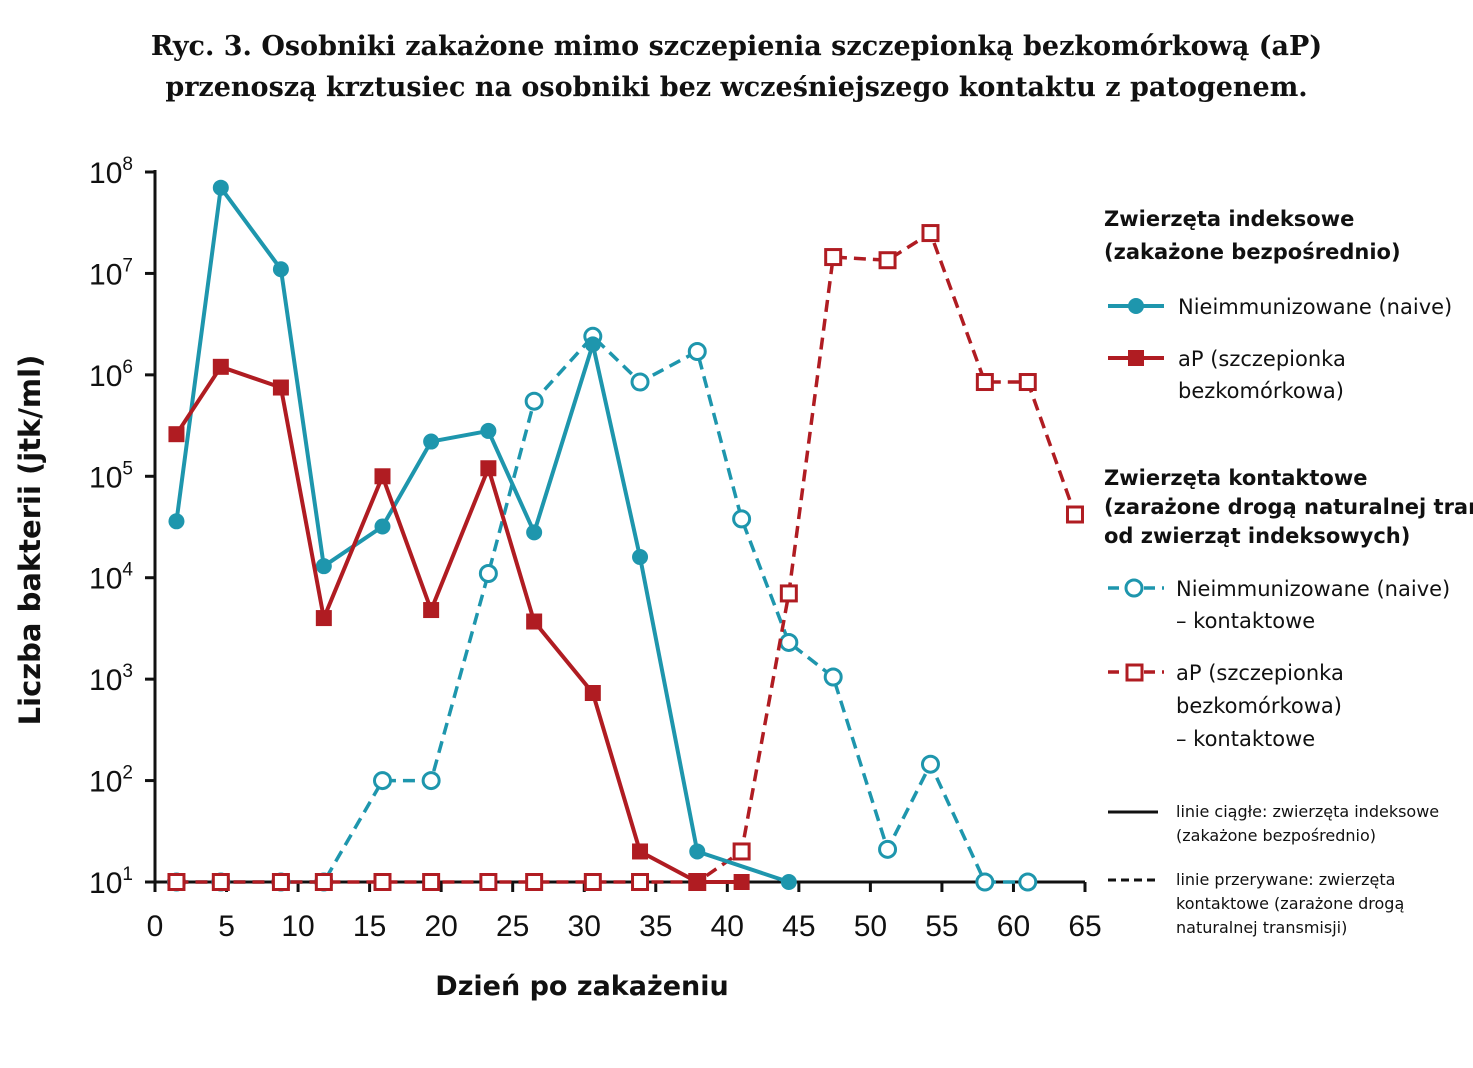  What do you see at coordinates (798, 926) in the screenshot?
I see `x-tick-label: 45` at bounding box center [798, 926].